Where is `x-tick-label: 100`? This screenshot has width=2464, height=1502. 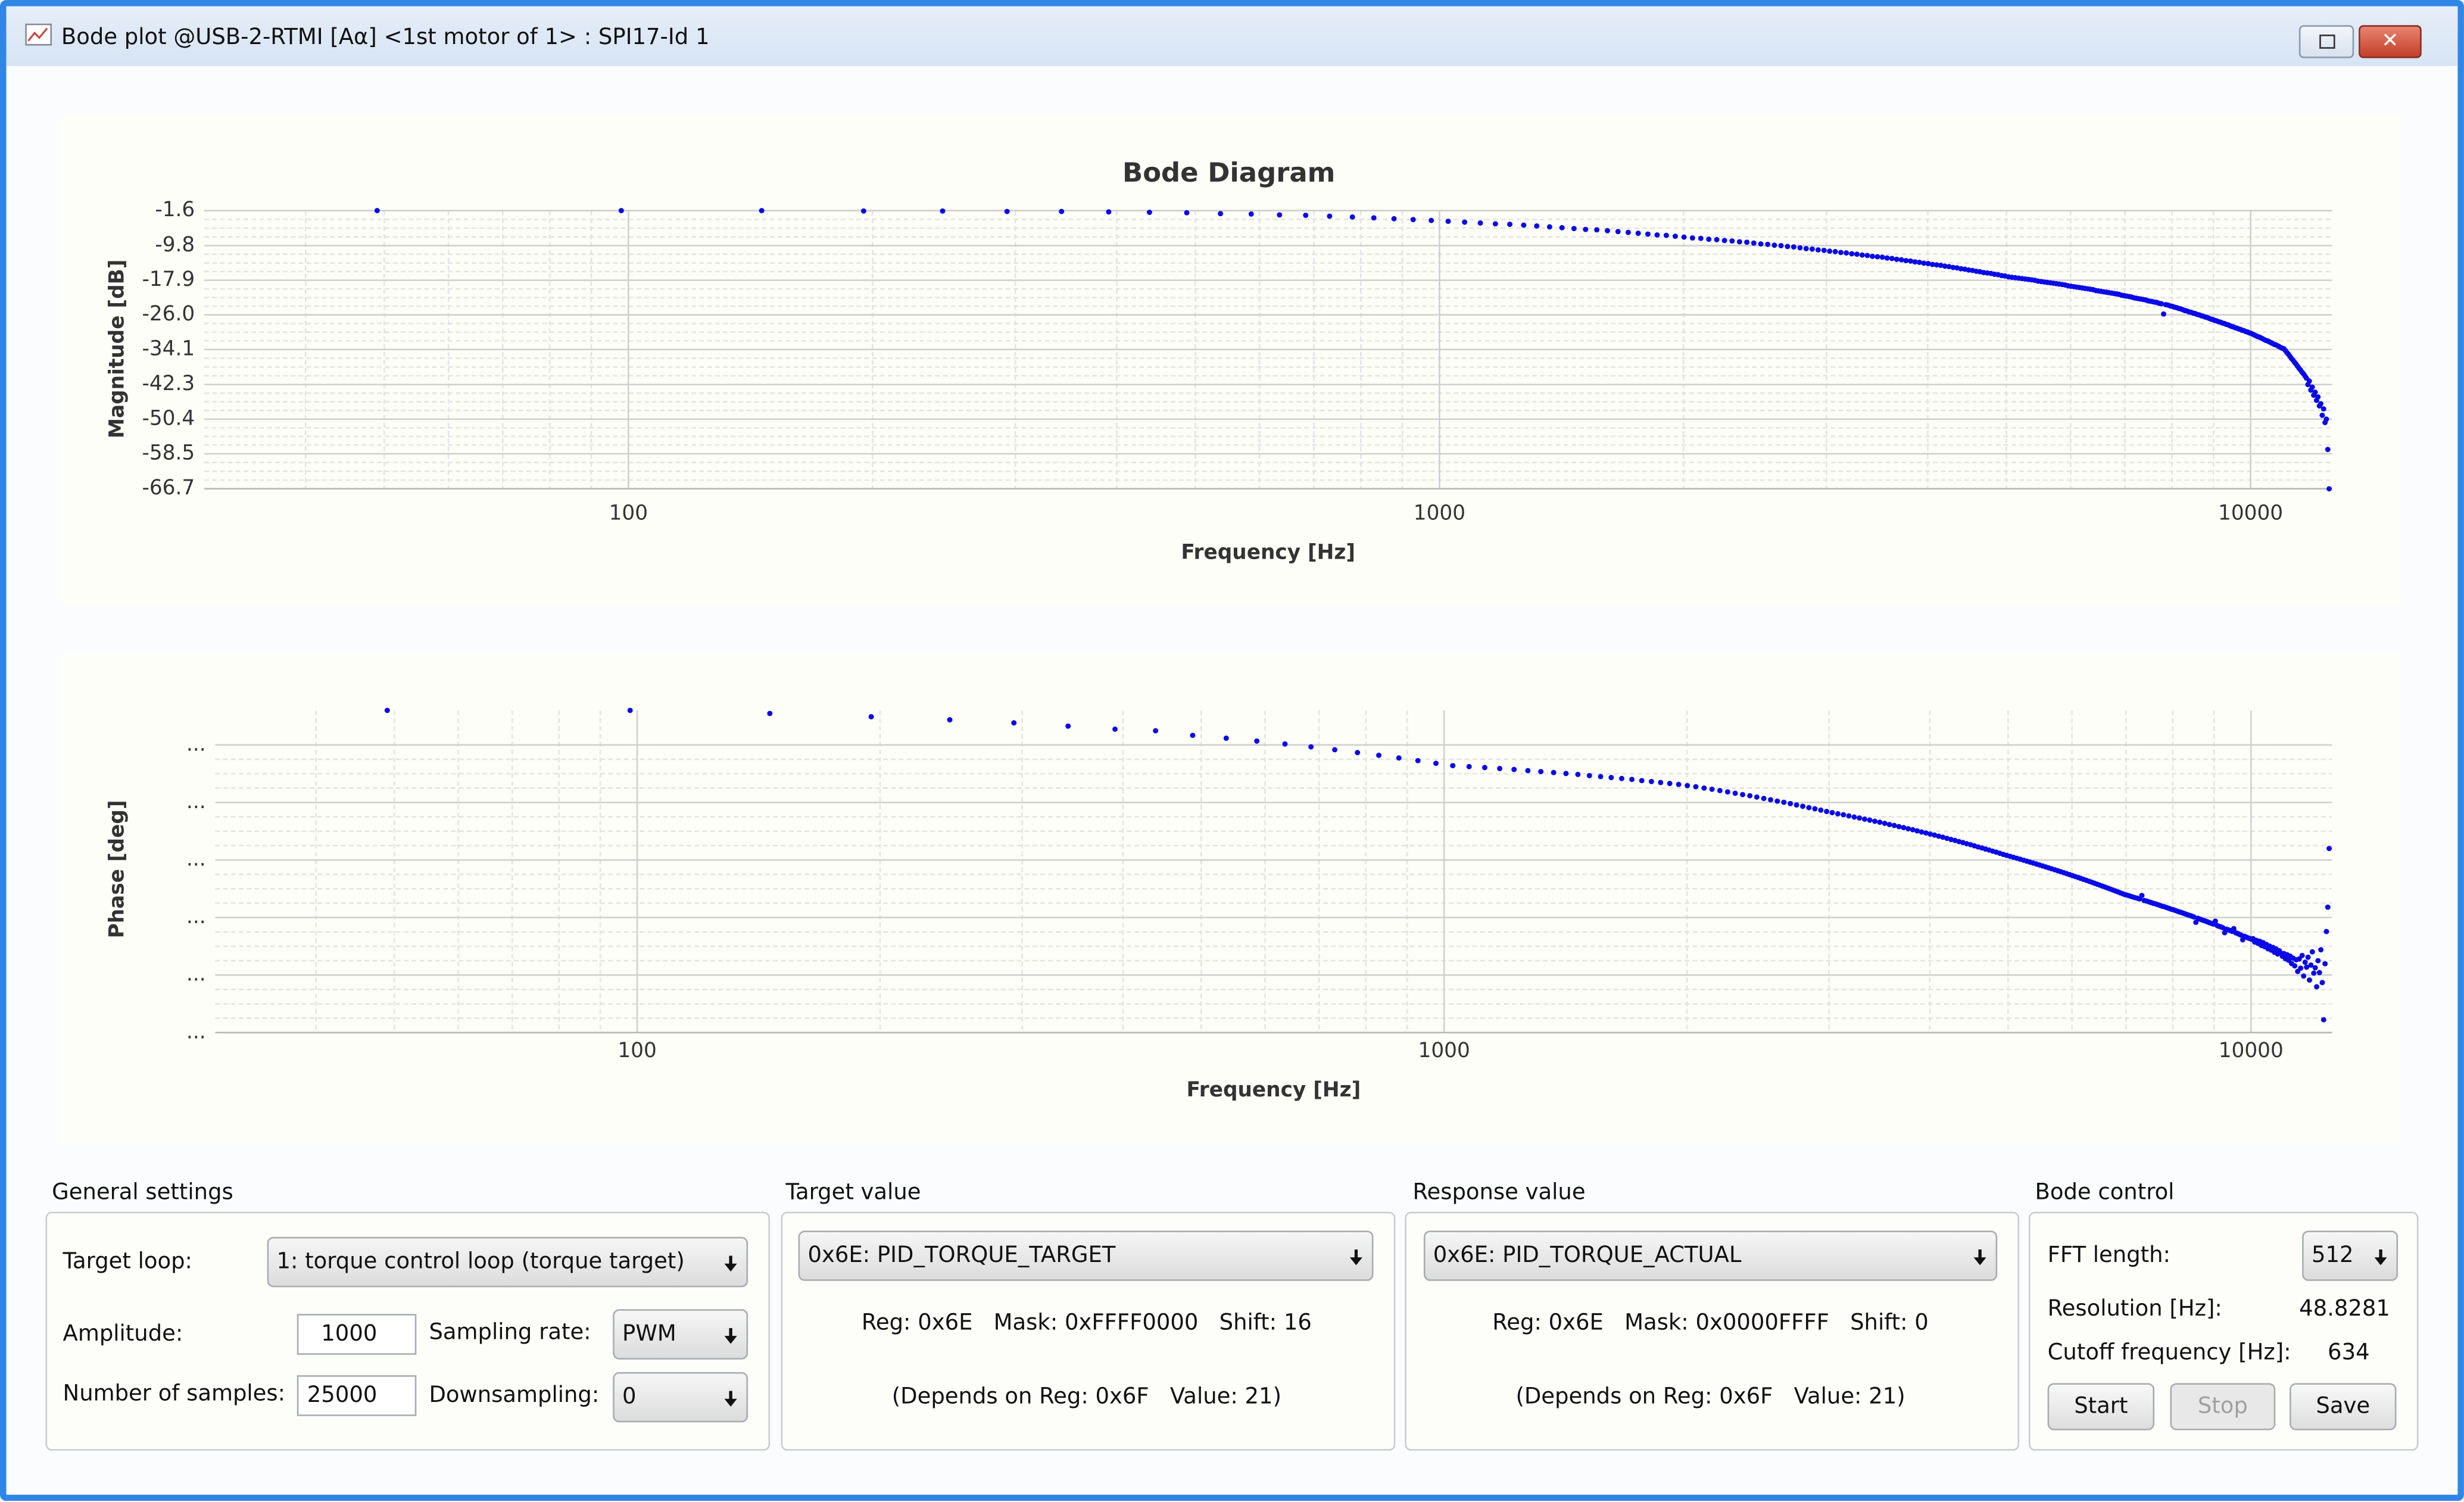 x-tick-label: 100 is located at coordinates (628, 513).